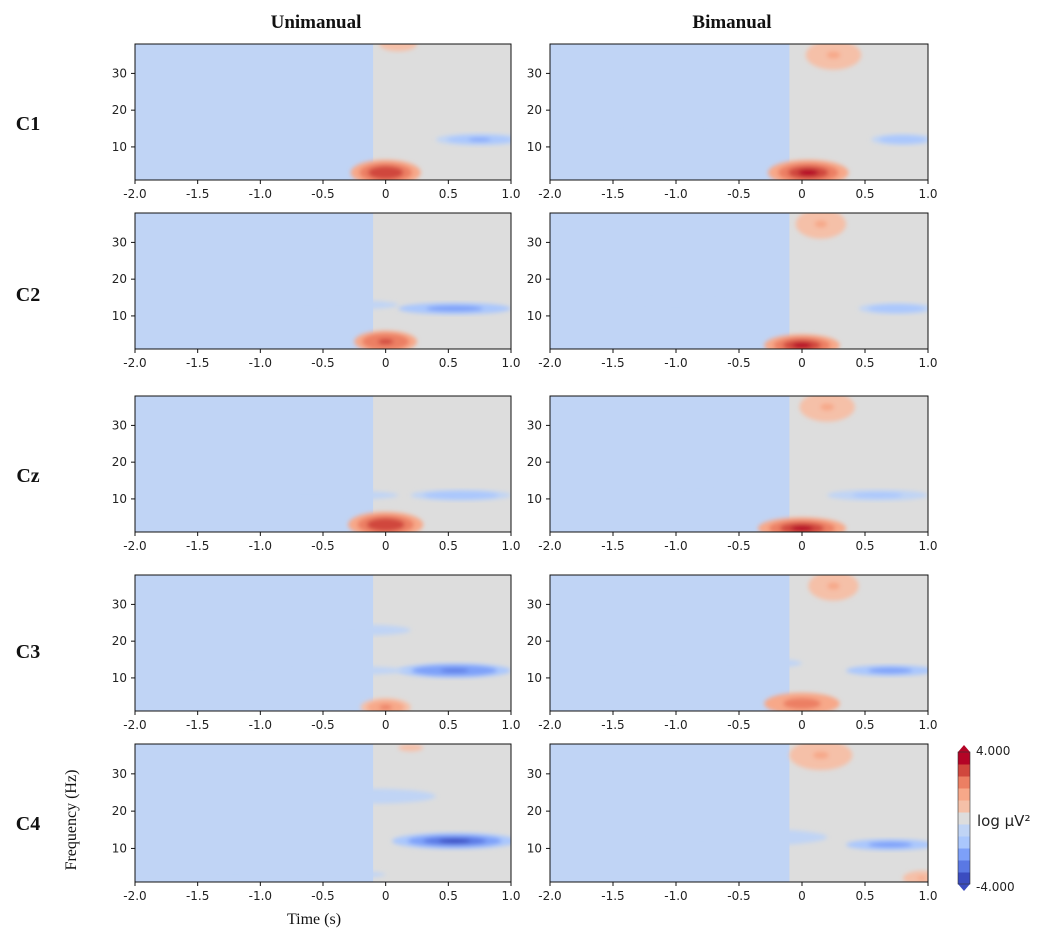 Image resolution: width=1040 pixels, height=941 pixels. What do you see at coordinates (316, 22) in the screenshot?
I see `column-title-unimanual: Unimanual` at bounding box center [316, 22].